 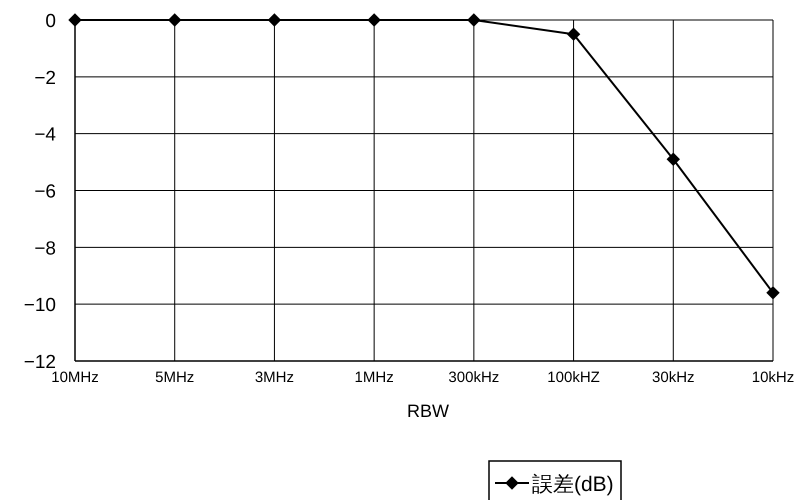 I want to click on y-tick-label: −2, so click(x=45, y=78).